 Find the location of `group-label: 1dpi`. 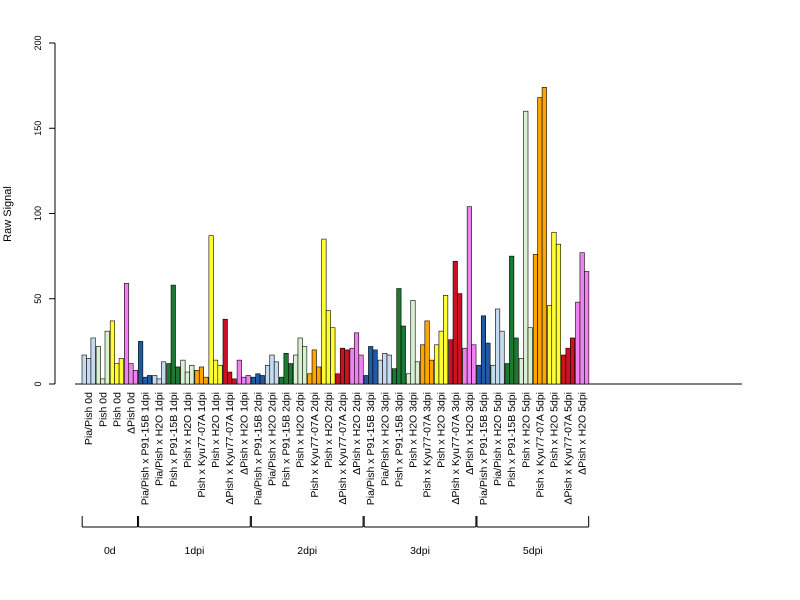

group-label: 1dpi is located at coordinates (194, 551).